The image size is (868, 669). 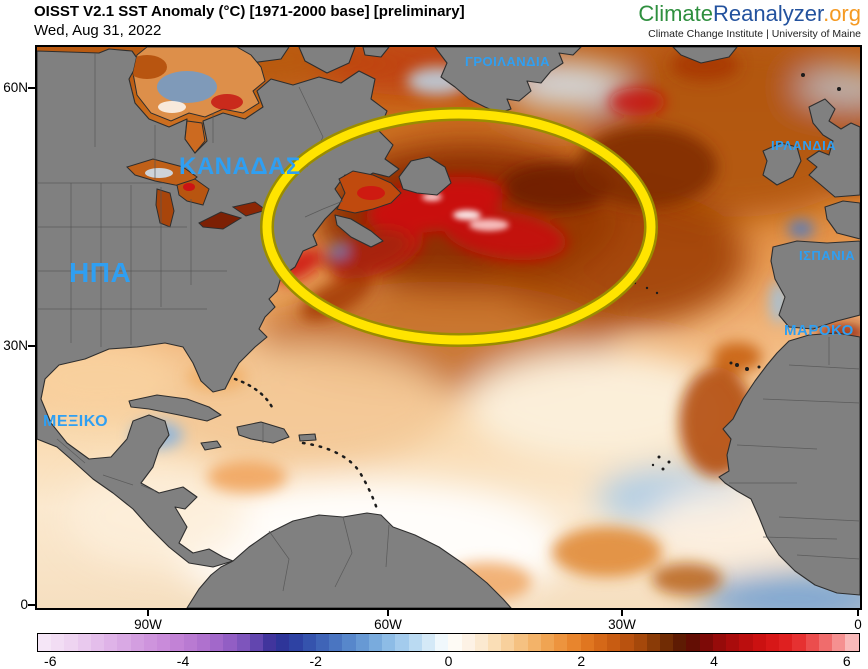 What do you see at coordinates (15, 87) in the screenshot?
I see `lat-label-60N: 60N` at bounding box center [15, 87].